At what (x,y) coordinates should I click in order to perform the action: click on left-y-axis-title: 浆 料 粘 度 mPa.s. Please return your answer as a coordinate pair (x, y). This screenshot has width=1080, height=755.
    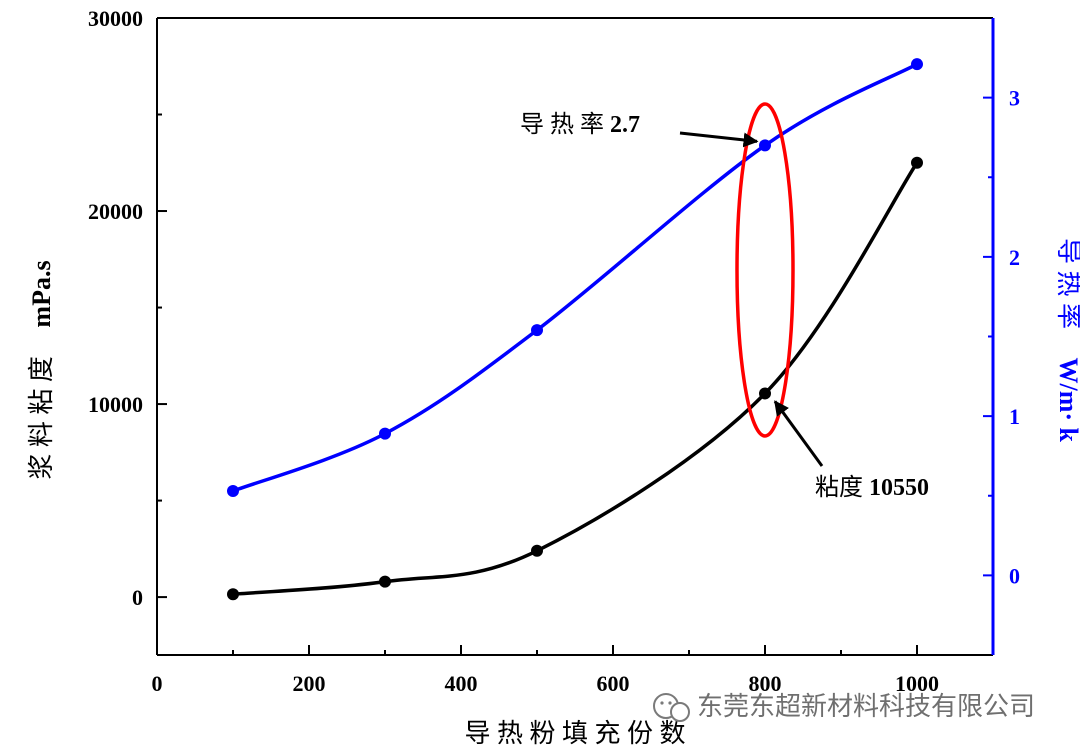
    Looking at the image, I should click on (41, 369).